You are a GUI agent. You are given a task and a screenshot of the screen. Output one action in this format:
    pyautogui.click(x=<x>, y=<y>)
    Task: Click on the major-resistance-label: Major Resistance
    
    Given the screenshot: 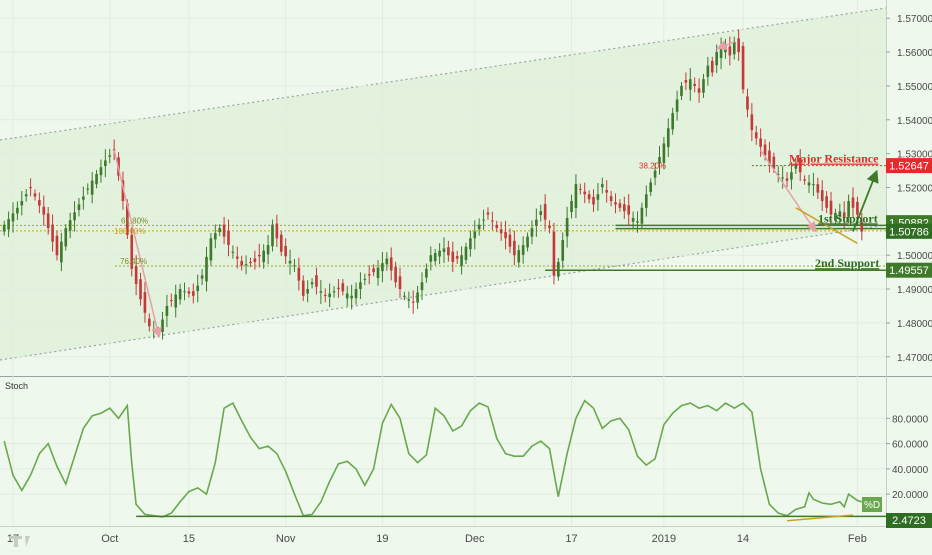 What is the action you would take?
    pyautogui.click(x=834, y=159)
    